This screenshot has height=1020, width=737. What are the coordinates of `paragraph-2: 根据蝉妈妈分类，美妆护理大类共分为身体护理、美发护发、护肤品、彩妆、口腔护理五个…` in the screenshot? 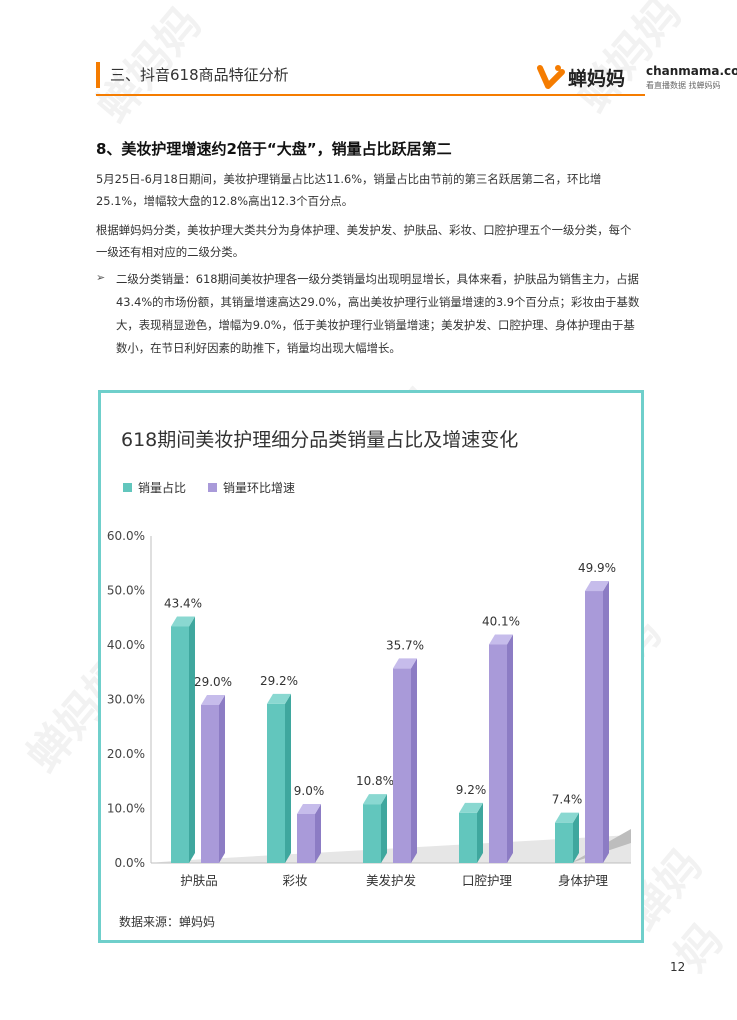 It's located at (364, 241).